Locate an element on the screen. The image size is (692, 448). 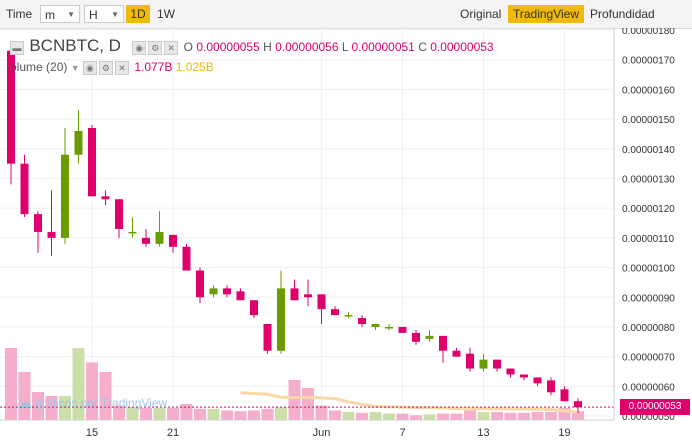
time-tick-label: 21 is located at coordinates (173, 433).